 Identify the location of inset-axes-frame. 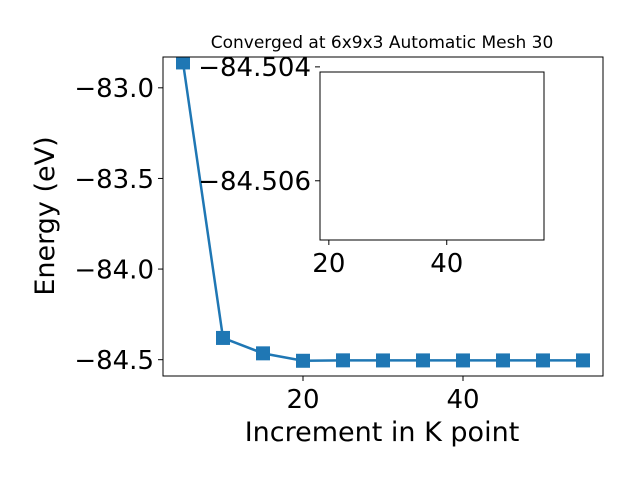
(432, 156).